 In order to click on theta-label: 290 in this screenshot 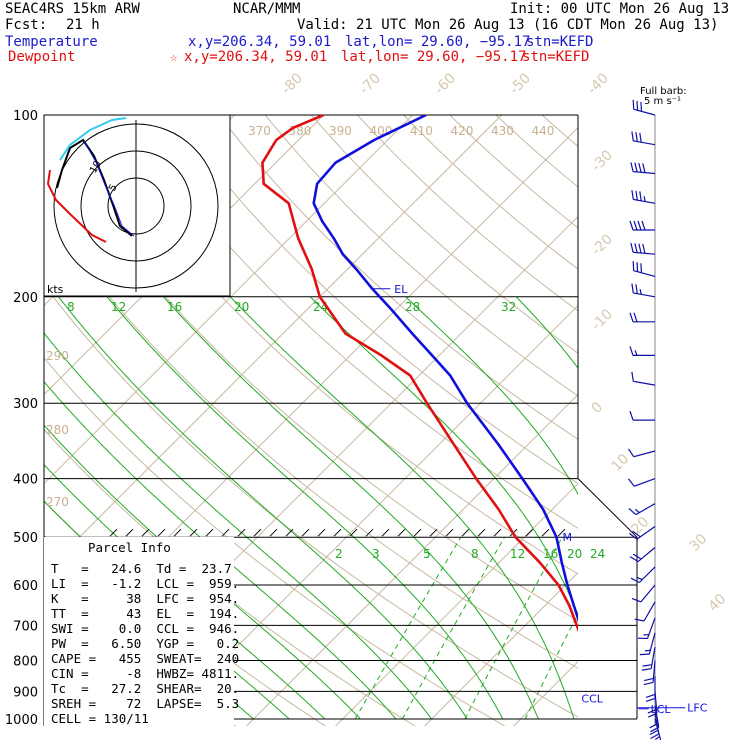, I will do `click(57, 356)`.